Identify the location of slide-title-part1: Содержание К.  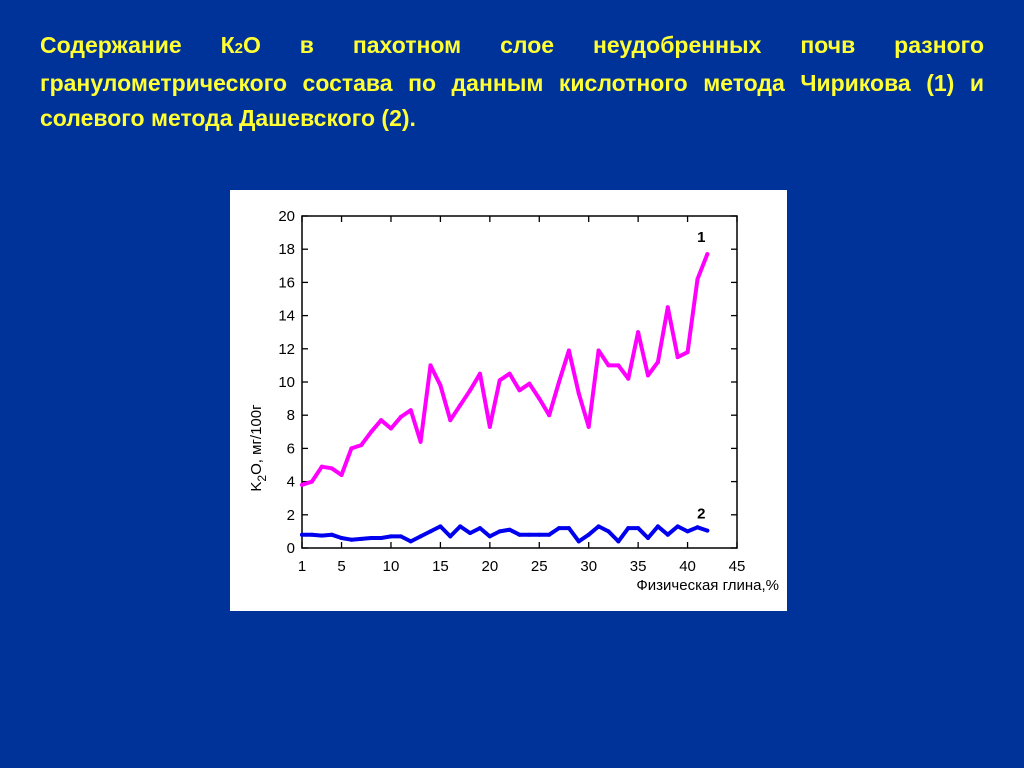
(137, 45).